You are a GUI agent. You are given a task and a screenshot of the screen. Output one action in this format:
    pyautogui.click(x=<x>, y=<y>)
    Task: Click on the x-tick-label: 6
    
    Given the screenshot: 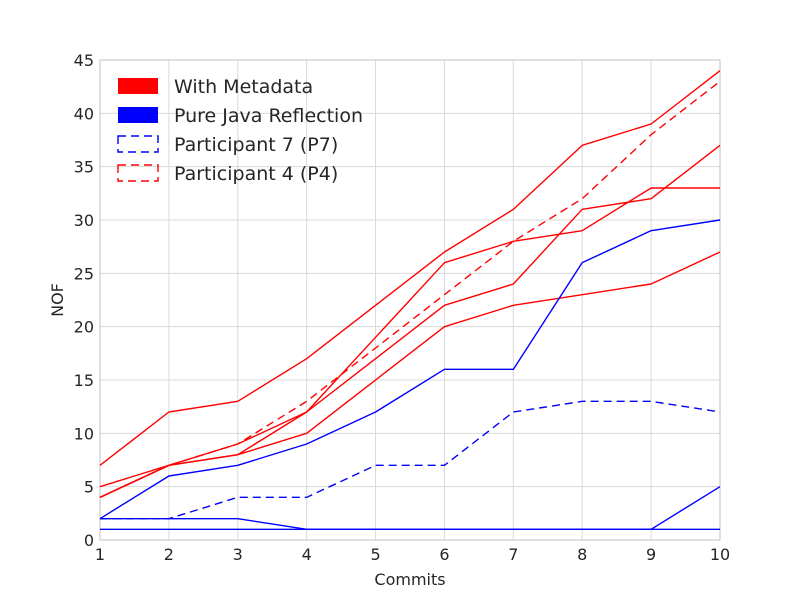 What is the action you would take?
    pyautogui.click(x=444, y=554)
    